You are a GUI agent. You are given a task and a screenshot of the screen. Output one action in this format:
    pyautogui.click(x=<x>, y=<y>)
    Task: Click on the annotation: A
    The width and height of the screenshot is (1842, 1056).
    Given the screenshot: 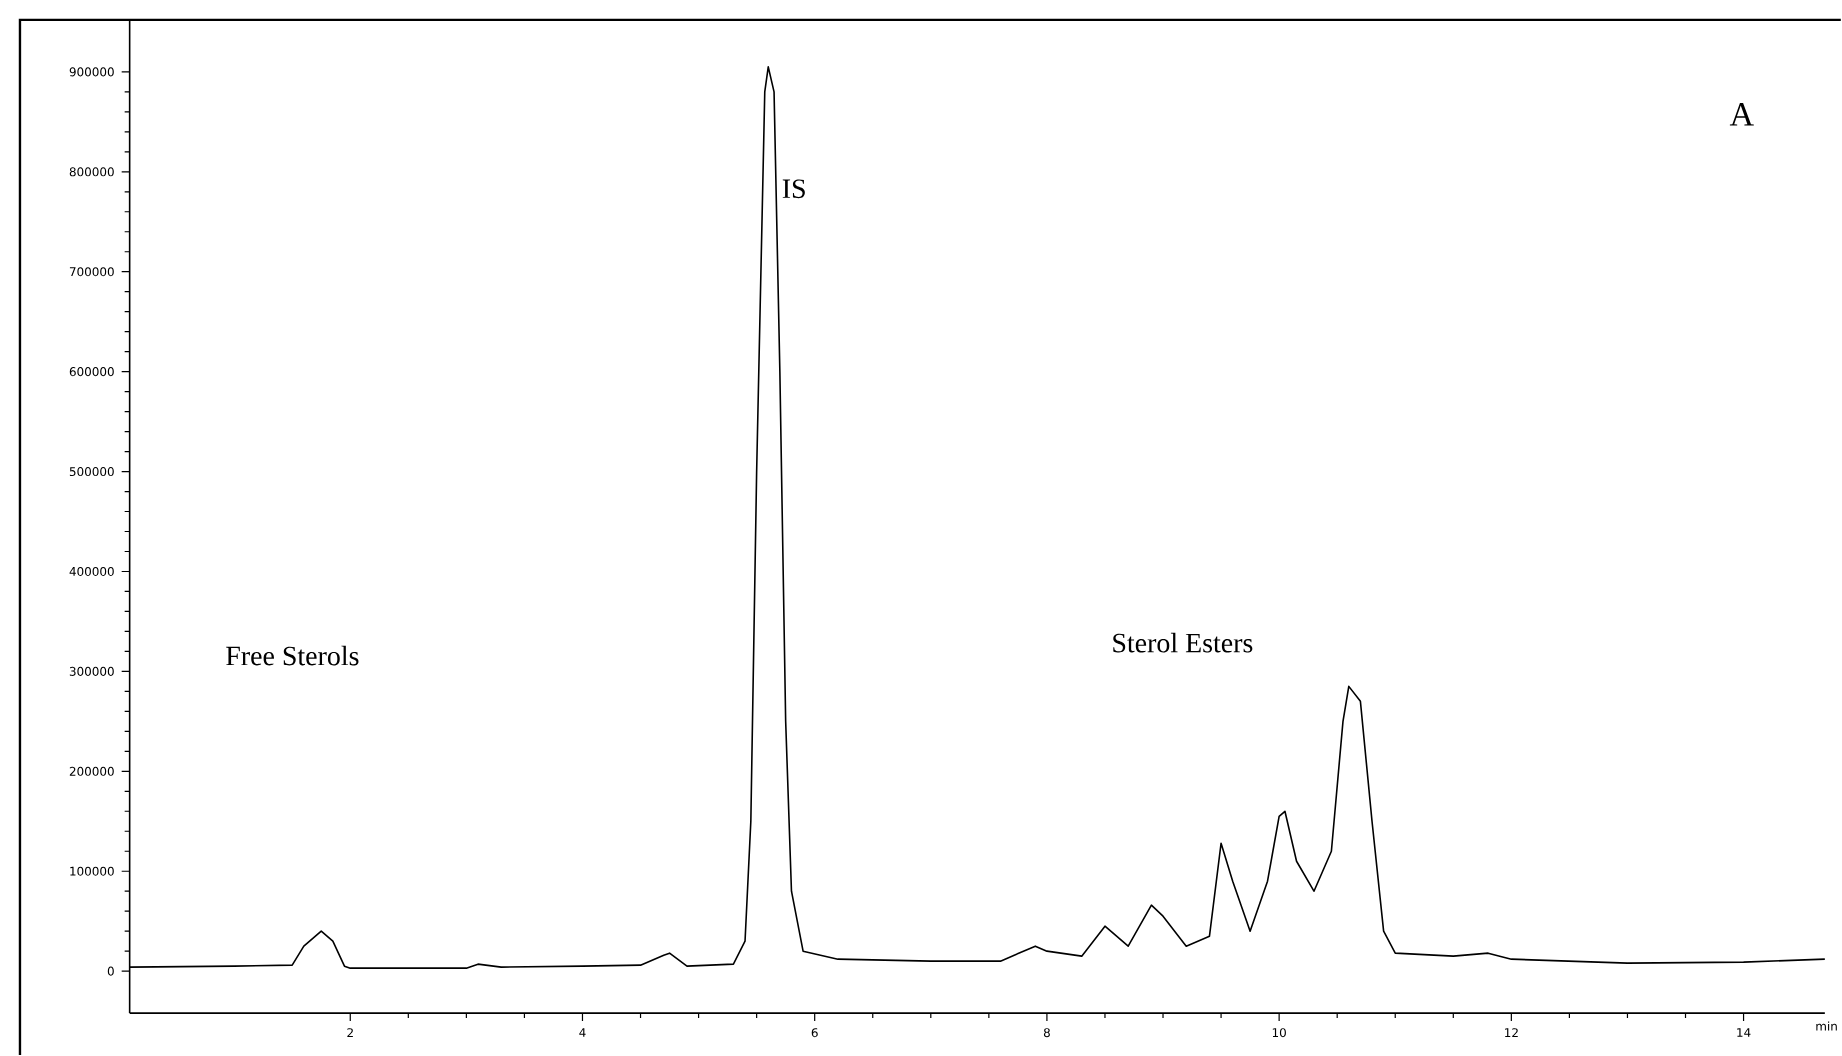 What is the action you would take?
    pyautogui.click(x=1741, y=114)
    